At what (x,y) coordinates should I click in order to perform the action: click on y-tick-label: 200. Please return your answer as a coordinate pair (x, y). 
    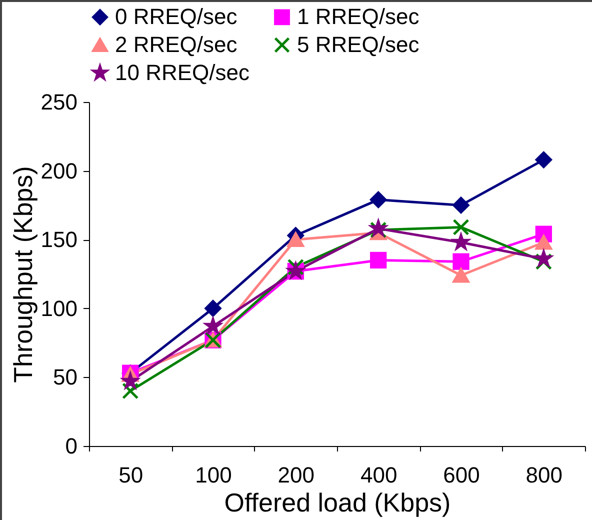
    Looking at the image, I should click on (59, 171).